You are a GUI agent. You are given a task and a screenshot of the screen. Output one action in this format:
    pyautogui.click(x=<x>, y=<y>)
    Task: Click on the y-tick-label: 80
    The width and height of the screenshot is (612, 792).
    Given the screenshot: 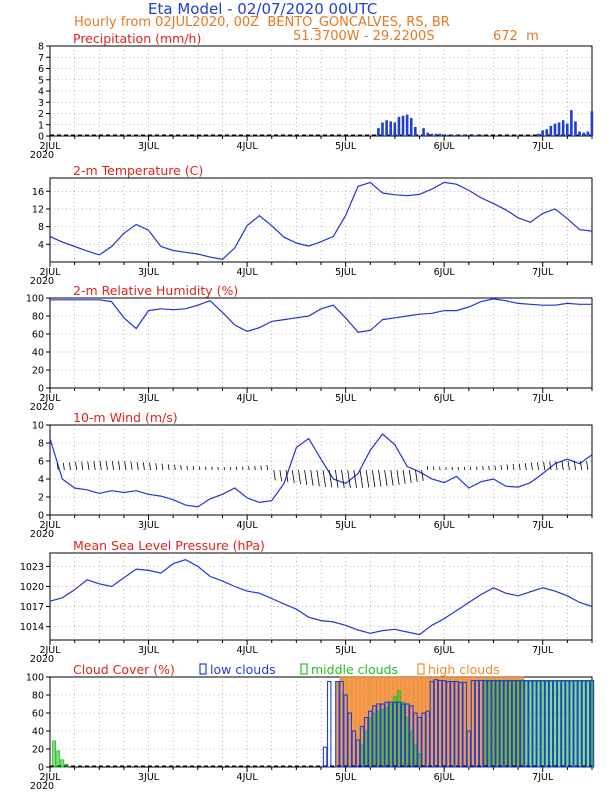 What is the action you would take?
    pyautogui.click(x=38, y=696)
    